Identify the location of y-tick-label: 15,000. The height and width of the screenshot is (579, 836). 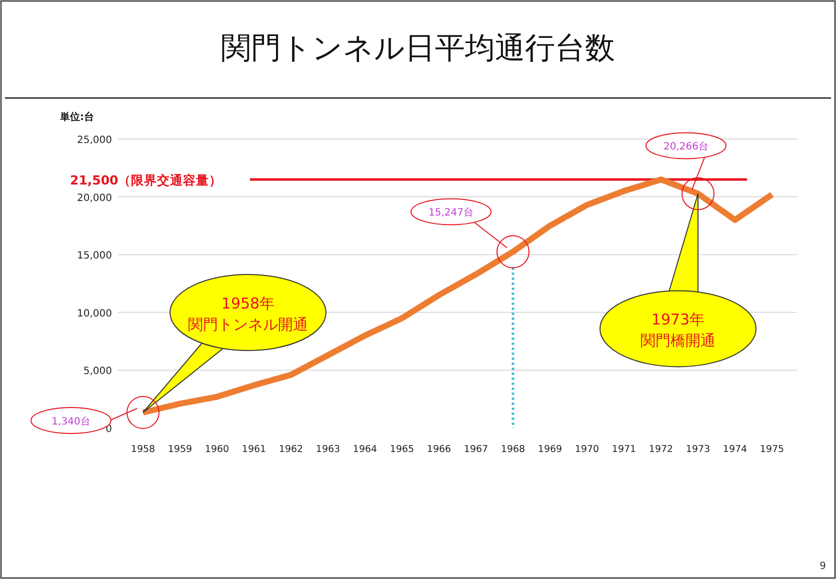
(94, 256).